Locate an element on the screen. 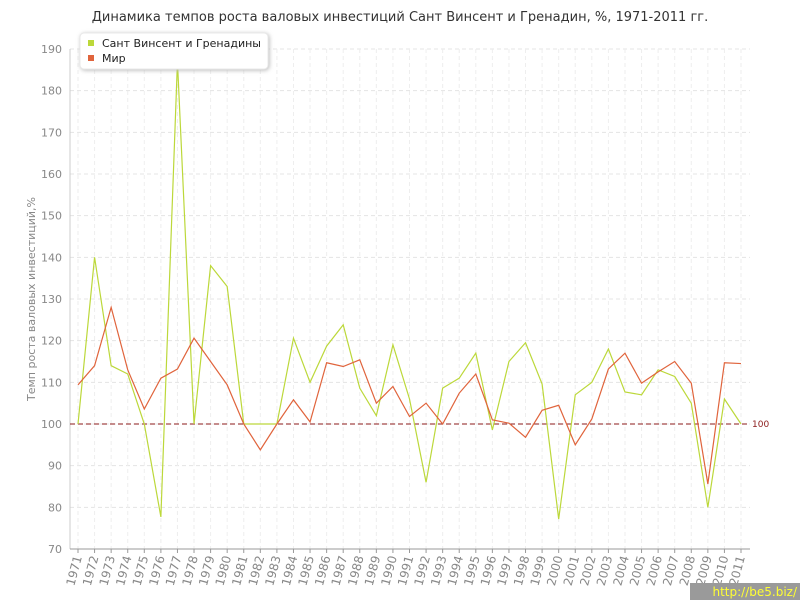 The image size is (800, 604). y-tick-label: 150 is located at coordinates (51, 216).